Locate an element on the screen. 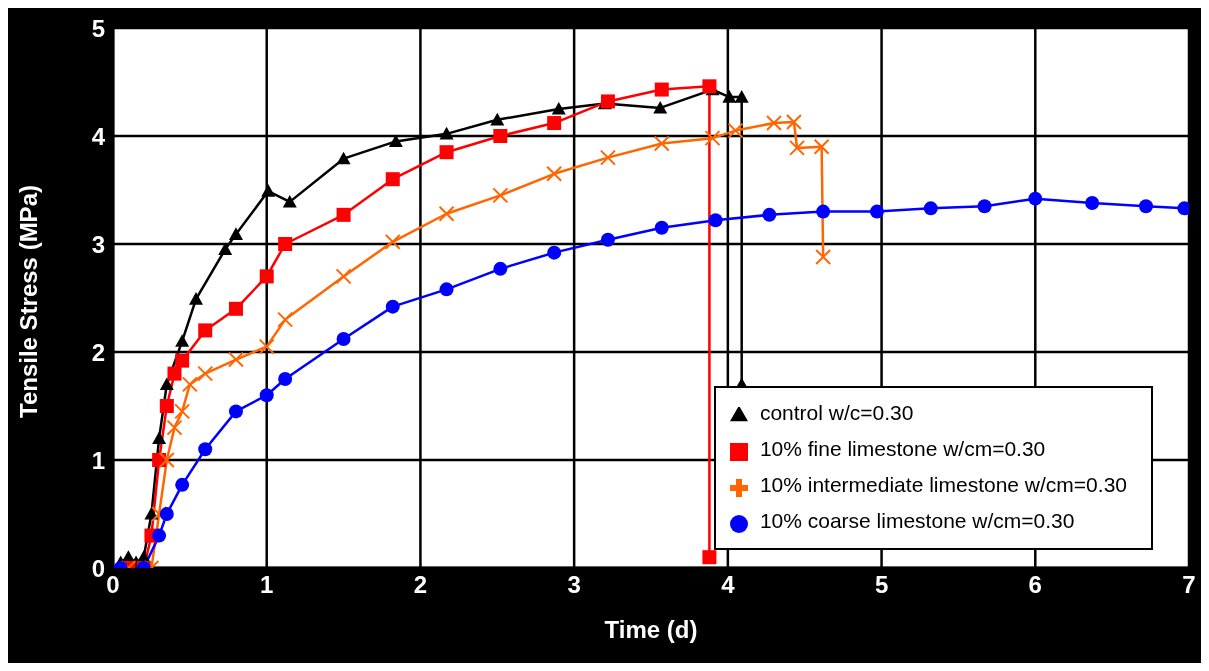  x-tick-label: 3 is located at coordinates (574, 585).